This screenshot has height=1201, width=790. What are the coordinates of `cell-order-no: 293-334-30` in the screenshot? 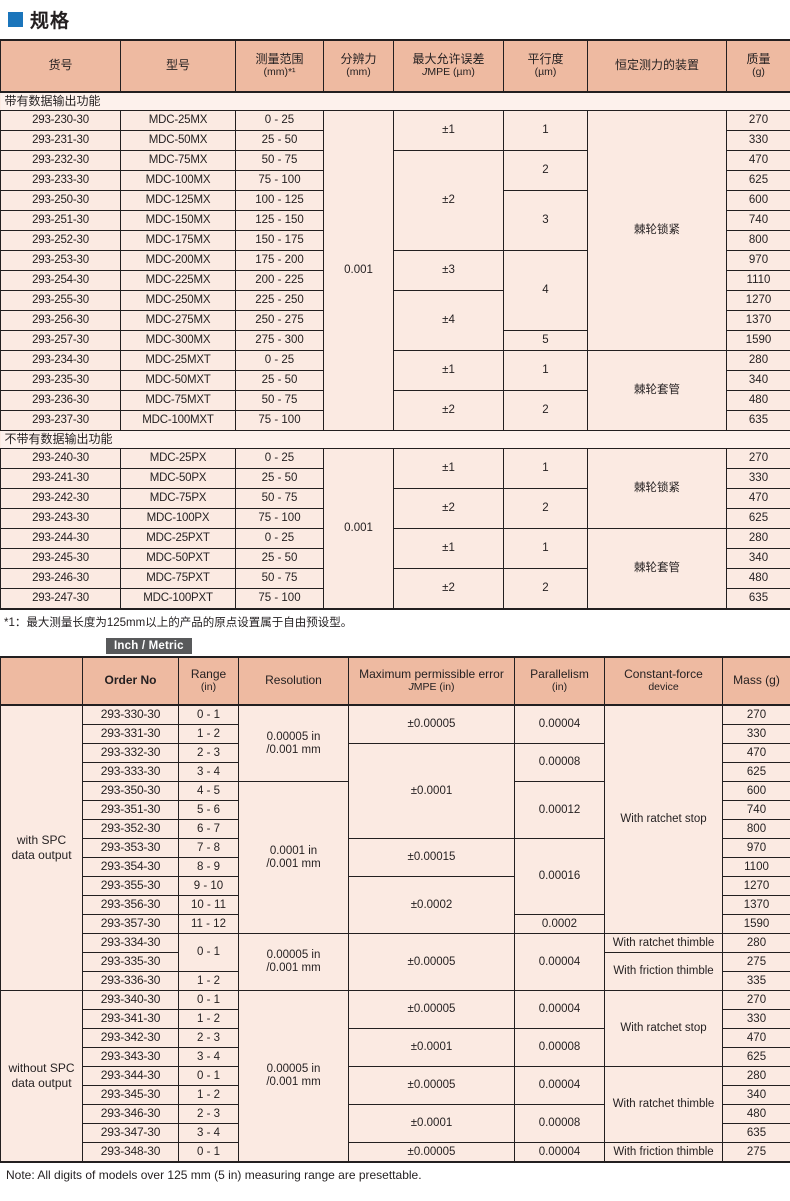 It's located at (130, 943).